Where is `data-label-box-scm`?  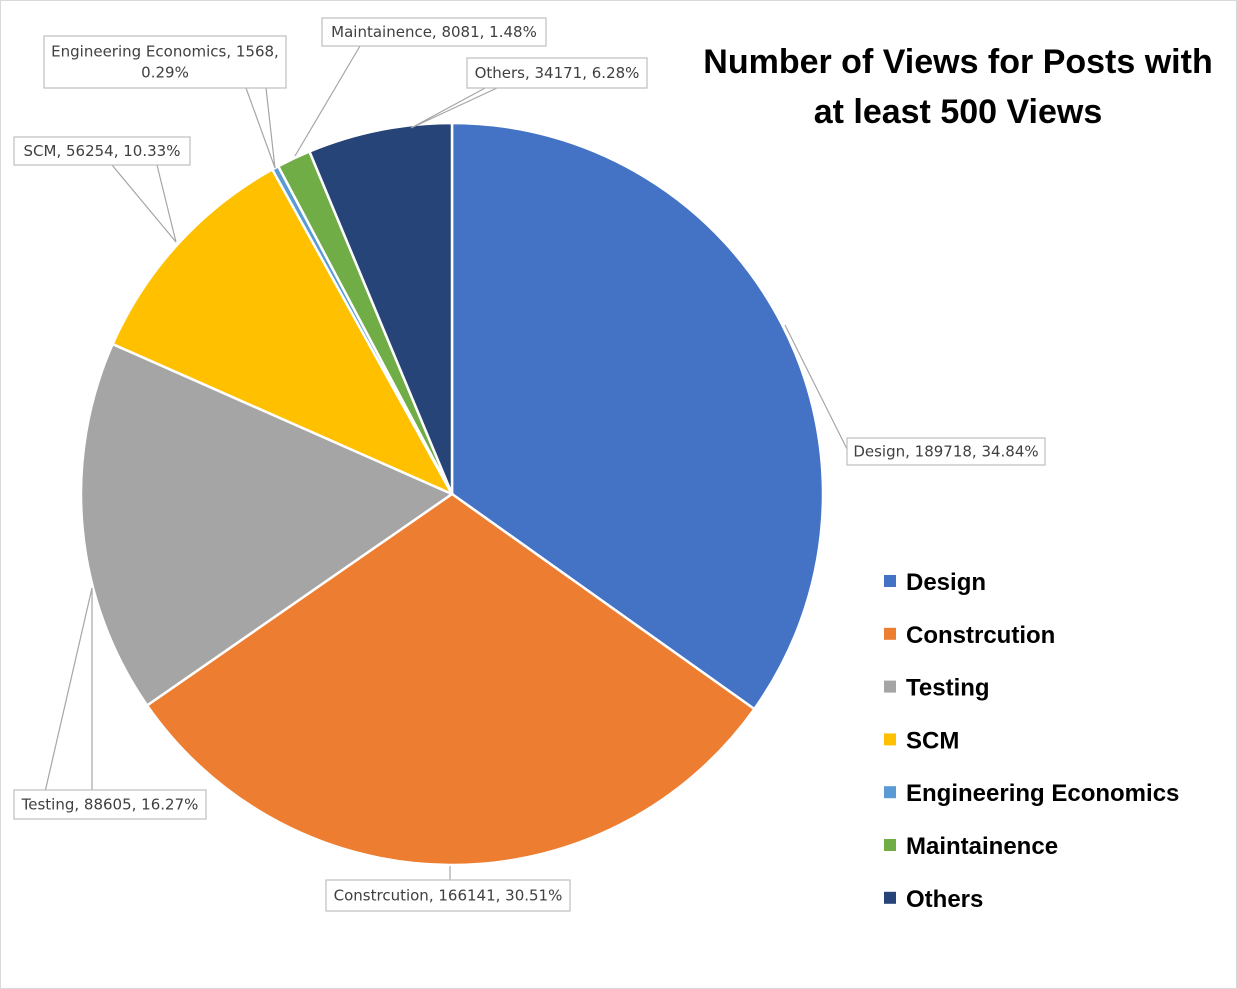
data-label-box-scm is located at coordinates (102, 151).